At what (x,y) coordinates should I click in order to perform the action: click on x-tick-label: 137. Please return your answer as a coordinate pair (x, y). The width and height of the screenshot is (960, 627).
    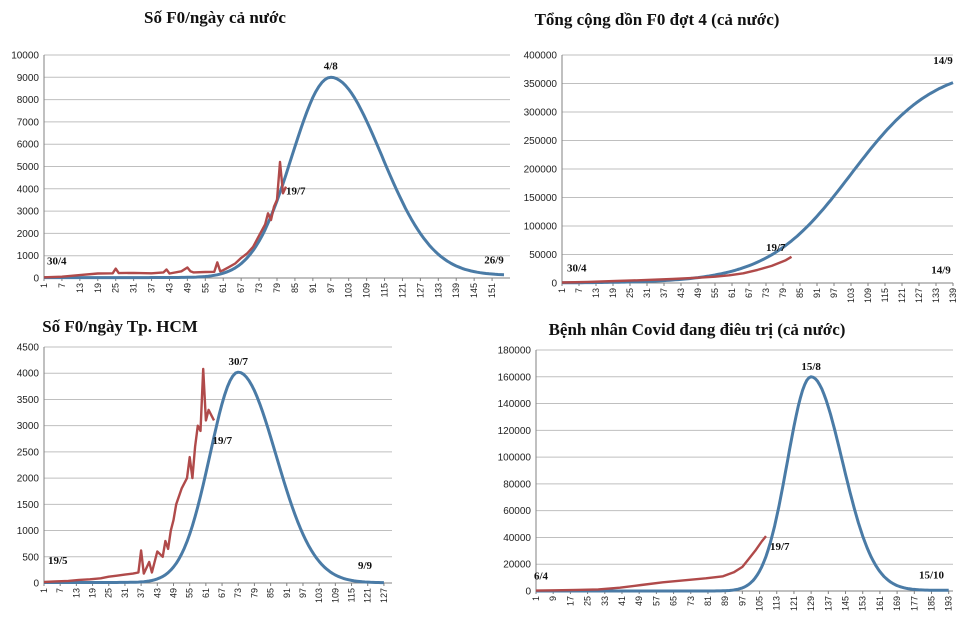
    Looking at the image, I should click on (828, 603).